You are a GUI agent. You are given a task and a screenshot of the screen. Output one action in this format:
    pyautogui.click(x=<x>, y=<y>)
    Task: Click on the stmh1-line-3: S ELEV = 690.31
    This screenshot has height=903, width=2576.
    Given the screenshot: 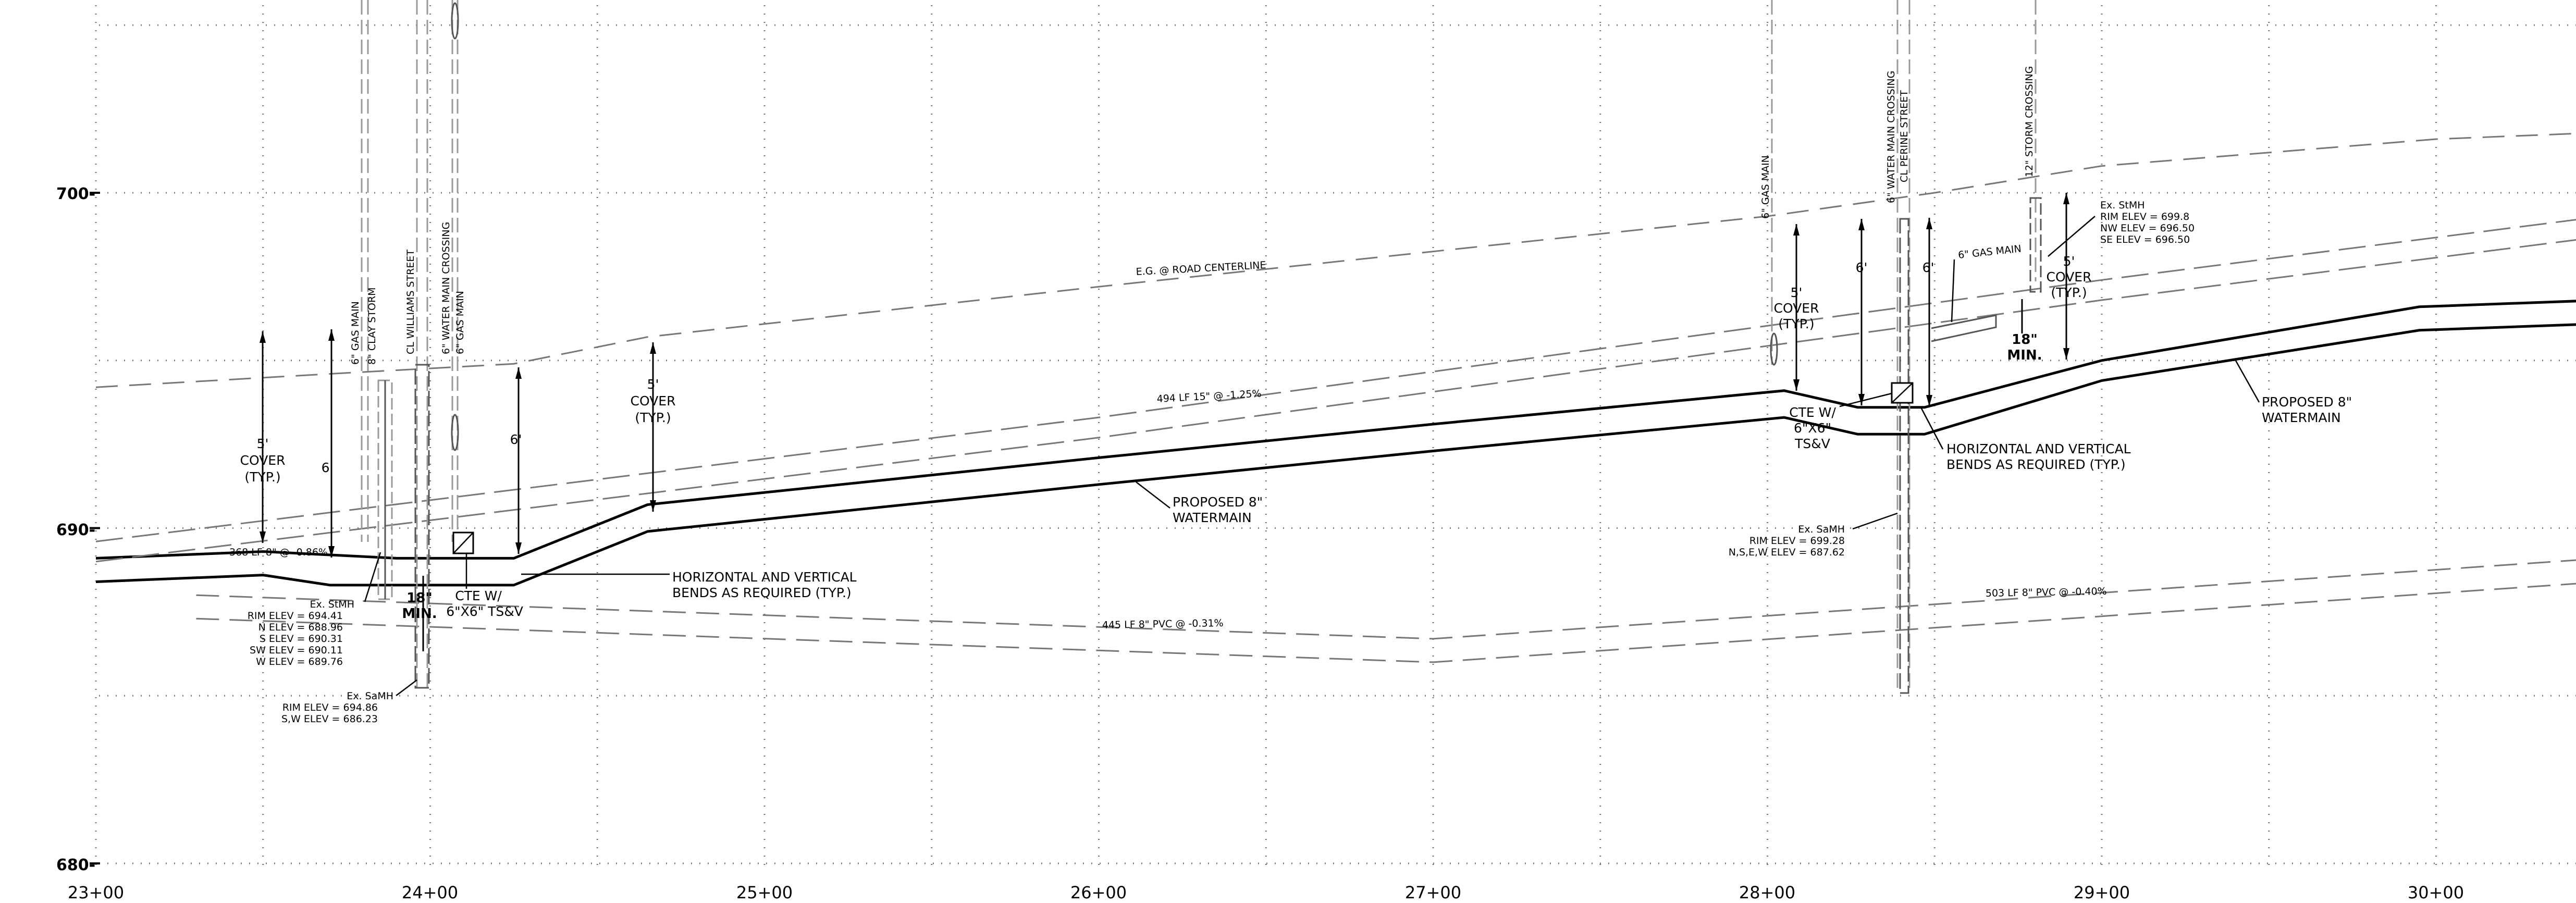 What is the action you would take?
    pyautogui.click(x=301, y=639)
    